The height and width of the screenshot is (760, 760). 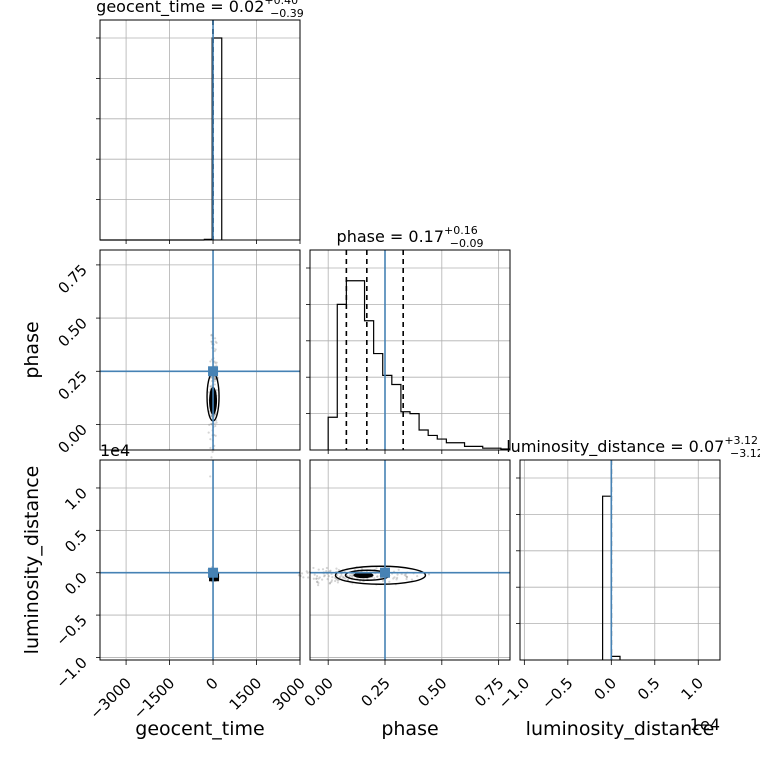 I want to click on x-tick-label: 0.25, so click(x=375, y=692).